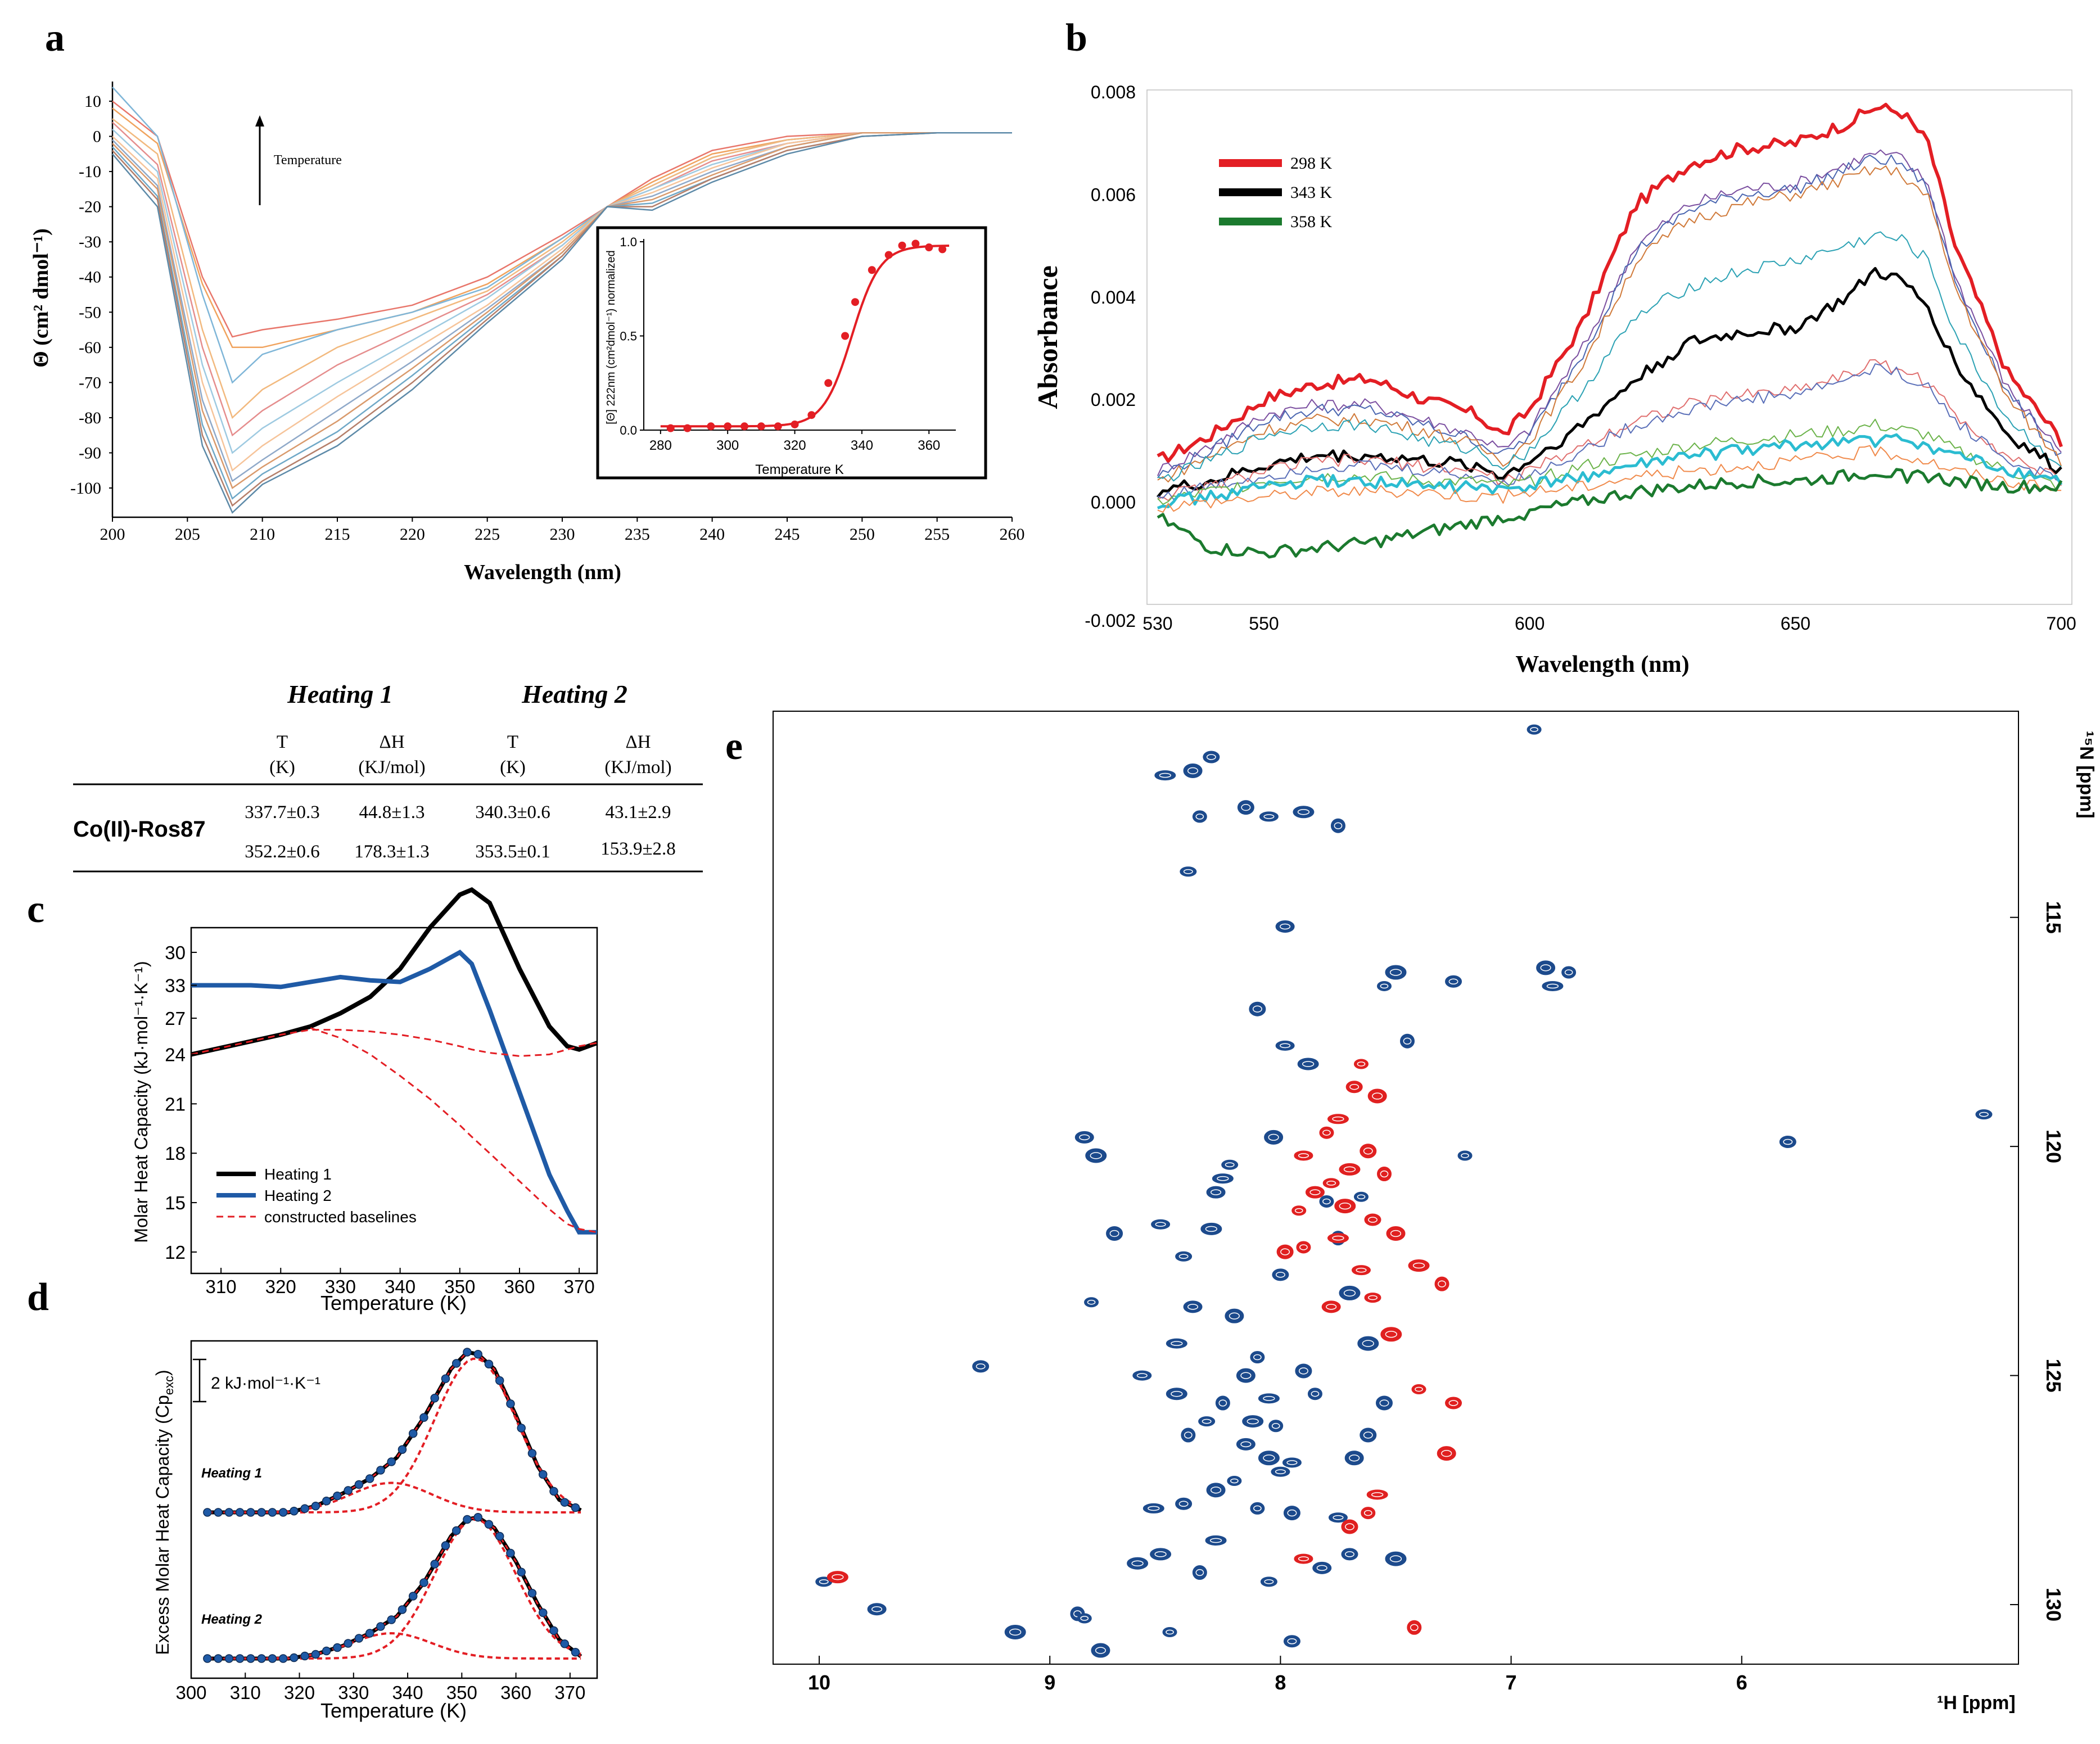  Describe the element at coordinates (90, 382) in the screenshot. I see `y-tick-label: -70` at that location.